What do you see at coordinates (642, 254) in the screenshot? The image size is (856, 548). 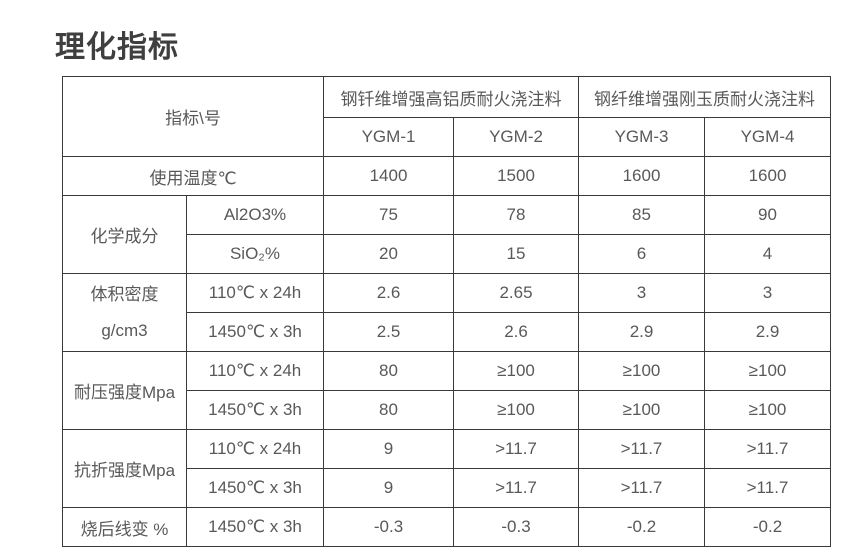 I see `value-cell: 6` at bounding box center [642, 254].